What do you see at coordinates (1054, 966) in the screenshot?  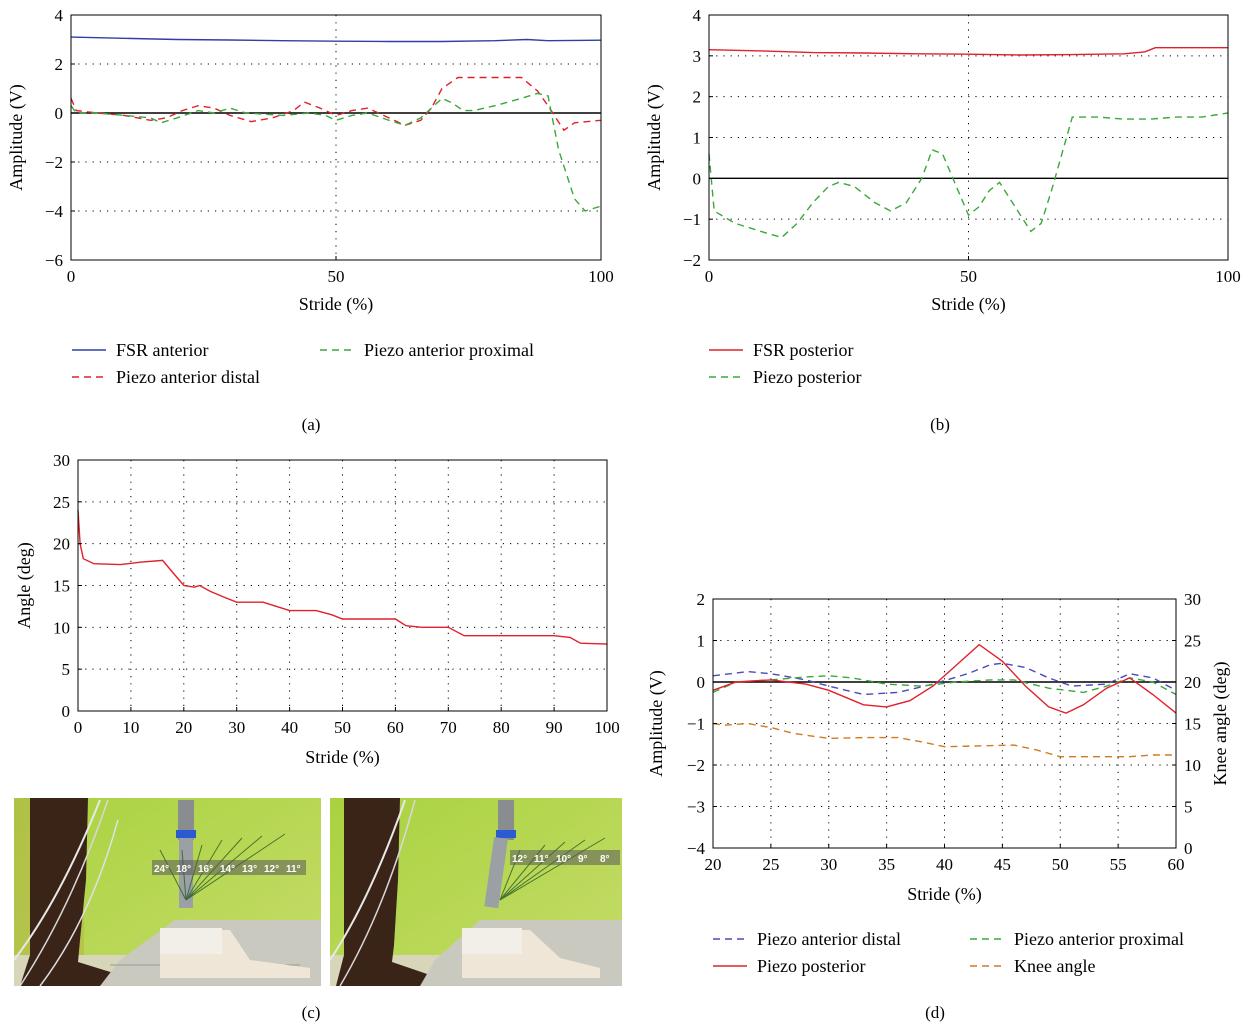 I see `legend-label: Knee angle` at bounding box center [1054, 966].